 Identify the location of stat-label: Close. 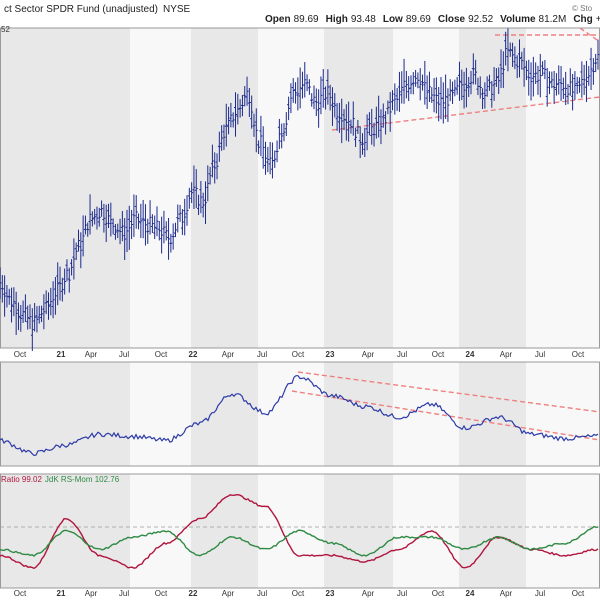
(452, 19).